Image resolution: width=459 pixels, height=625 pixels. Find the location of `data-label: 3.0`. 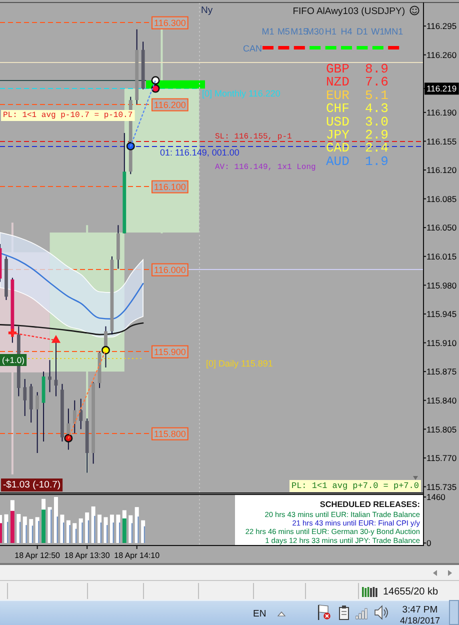

data-label: 3.0 is located at coordinates (376, 122).